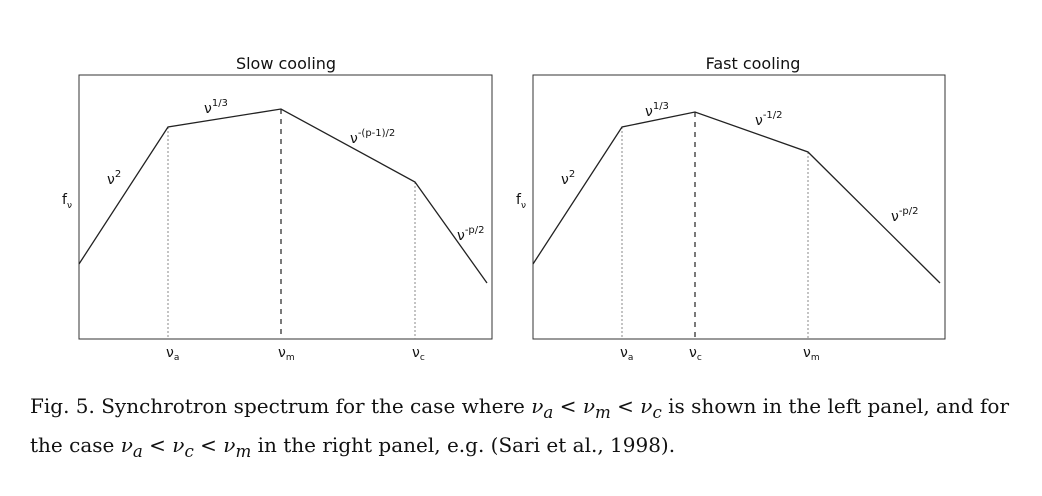  Describe the element at coordinates (172, 354) in the screenshot. I see `left-break-label-1: νa` at that location.